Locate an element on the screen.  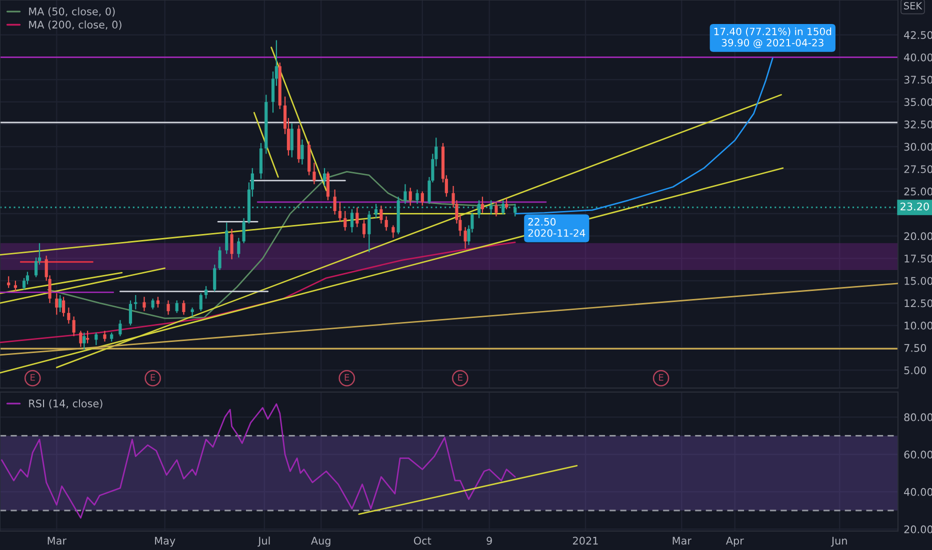
x-tick-label: 2021 is located at coordinates (585, 540).